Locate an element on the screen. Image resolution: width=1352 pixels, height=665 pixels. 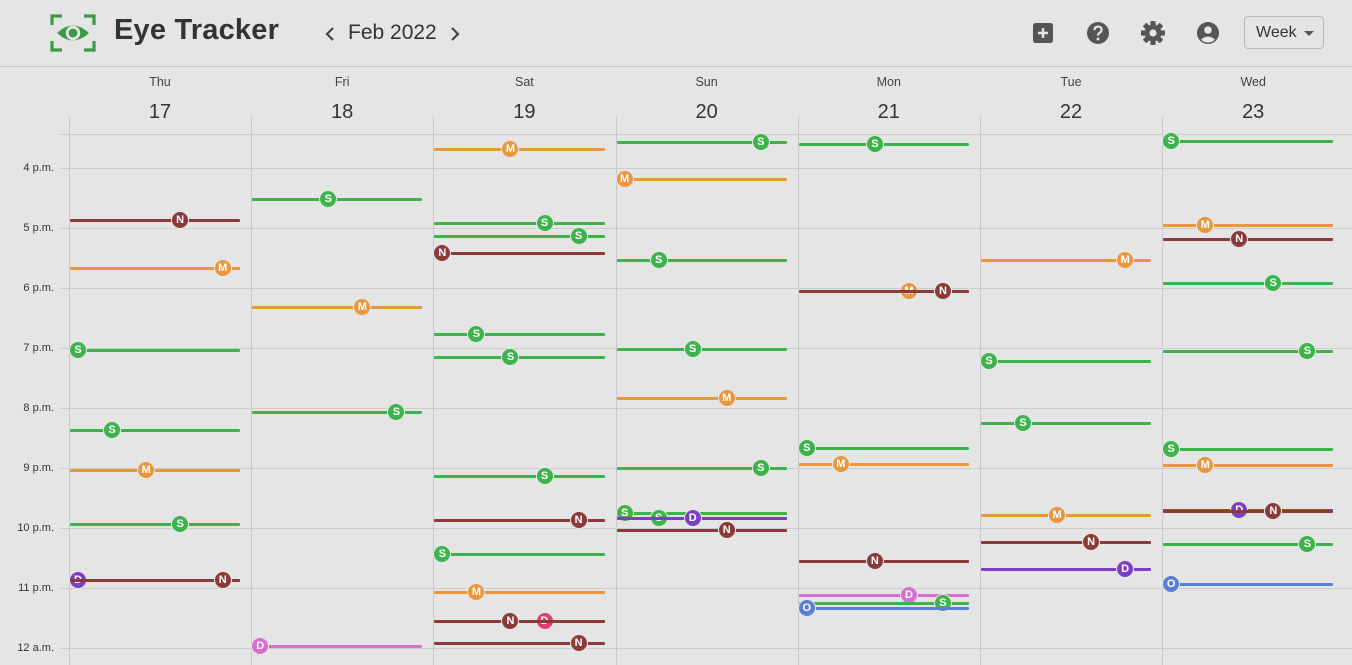
day-header: Sat 19 is located at coordinates (524, 100).